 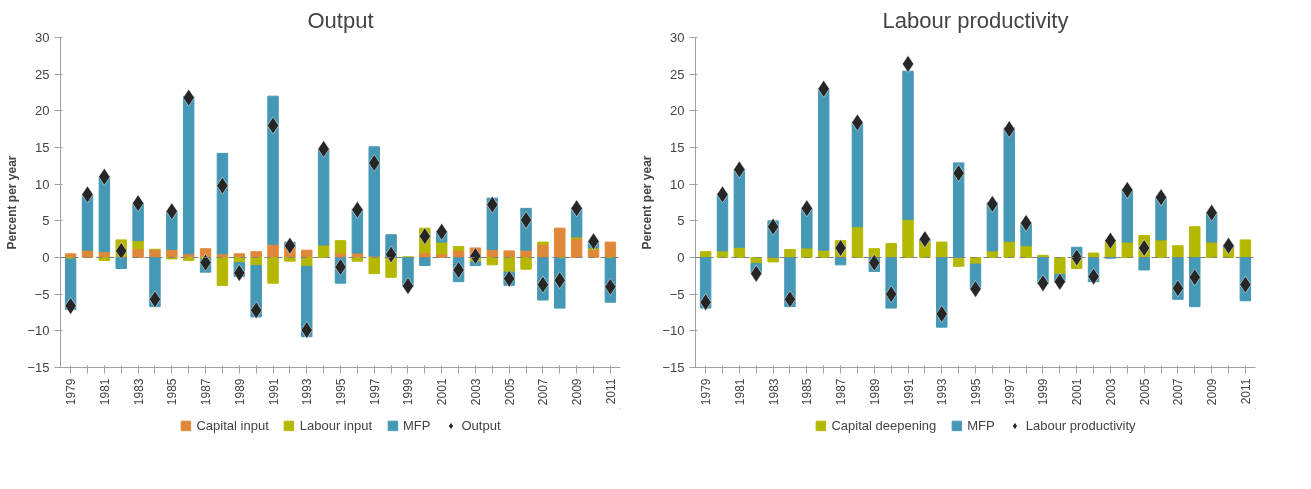 I want to click on legend-label: Capital deepening, so click(x=884, y=425).